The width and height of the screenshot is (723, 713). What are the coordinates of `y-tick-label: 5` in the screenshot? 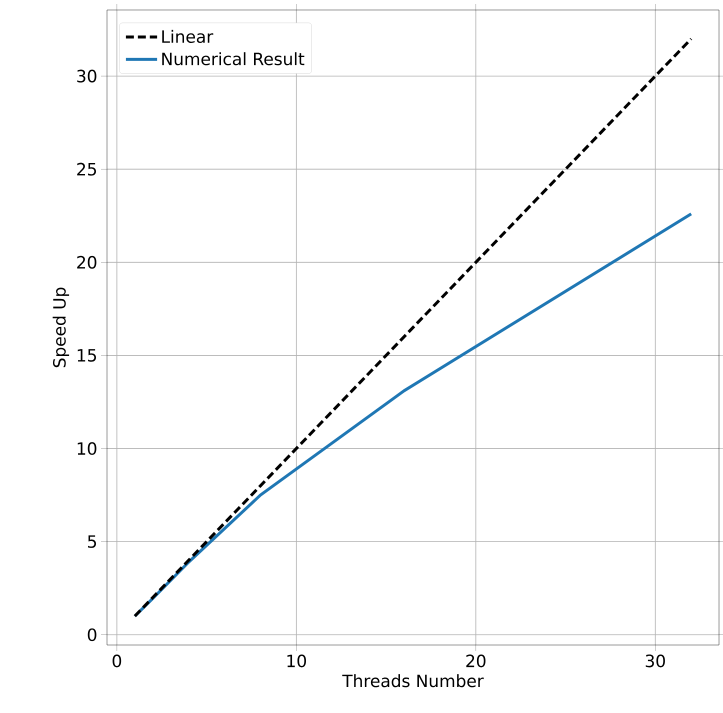 It's located at (92, 541).